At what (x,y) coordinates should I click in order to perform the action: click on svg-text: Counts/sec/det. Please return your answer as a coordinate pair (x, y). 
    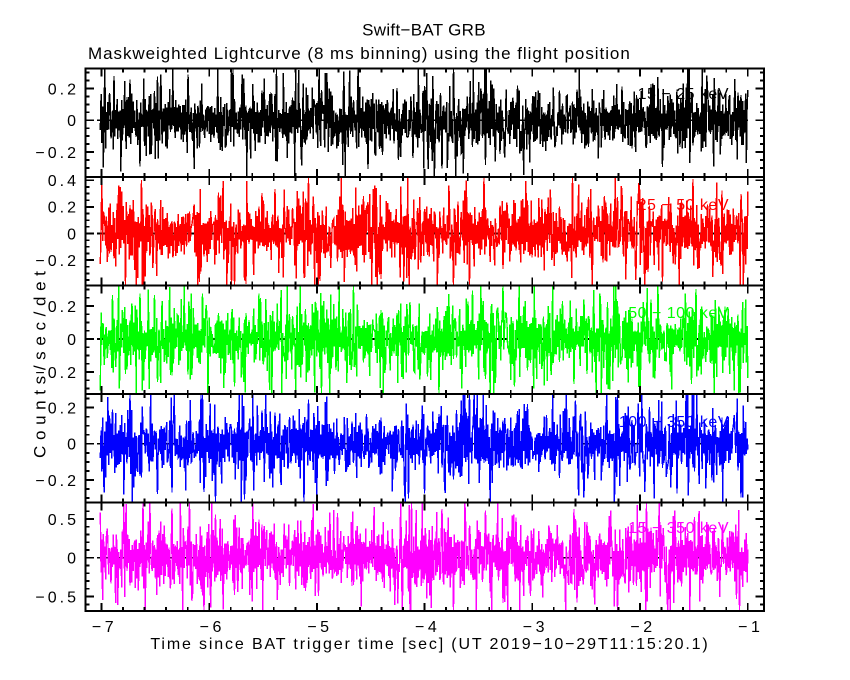
    Looking at the image, I should click on (40, 361).